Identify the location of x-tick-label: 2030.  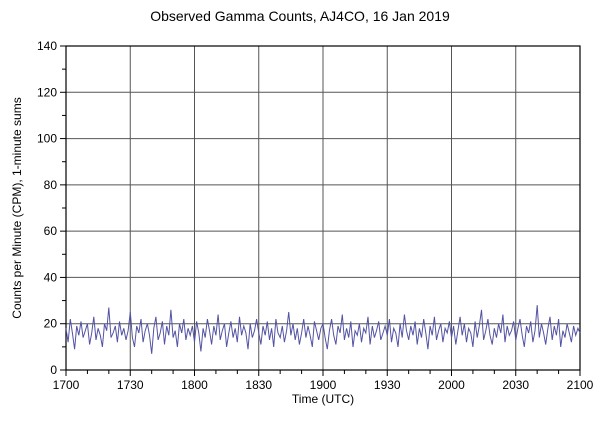
(515, 385).